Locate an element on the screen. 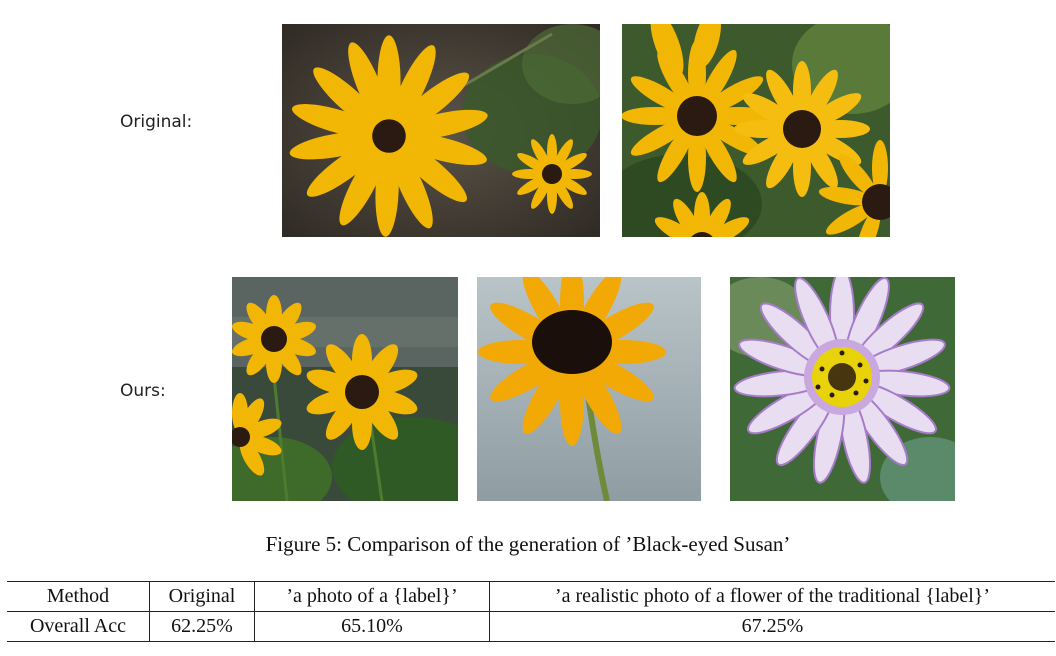  table-cell: 67.25% is located at coordinates (772, 626).